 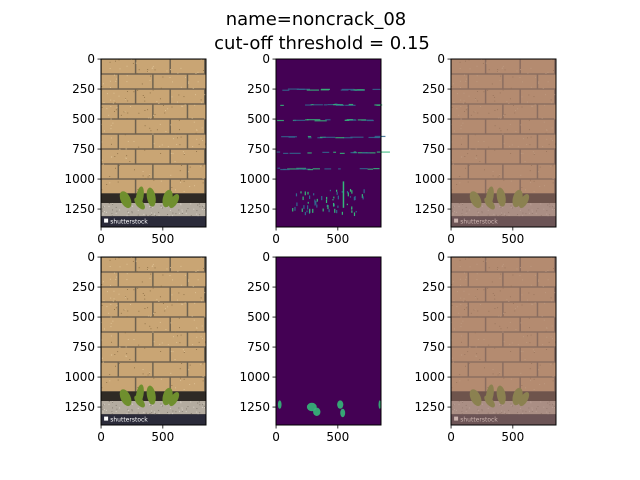 What do you see at coordinates (485, 347) in the screenshot?
I see `subplot-r1-c2: shutterstock 0 250 500 750 1000 1250 0 500` at bounding box center [485, 347].